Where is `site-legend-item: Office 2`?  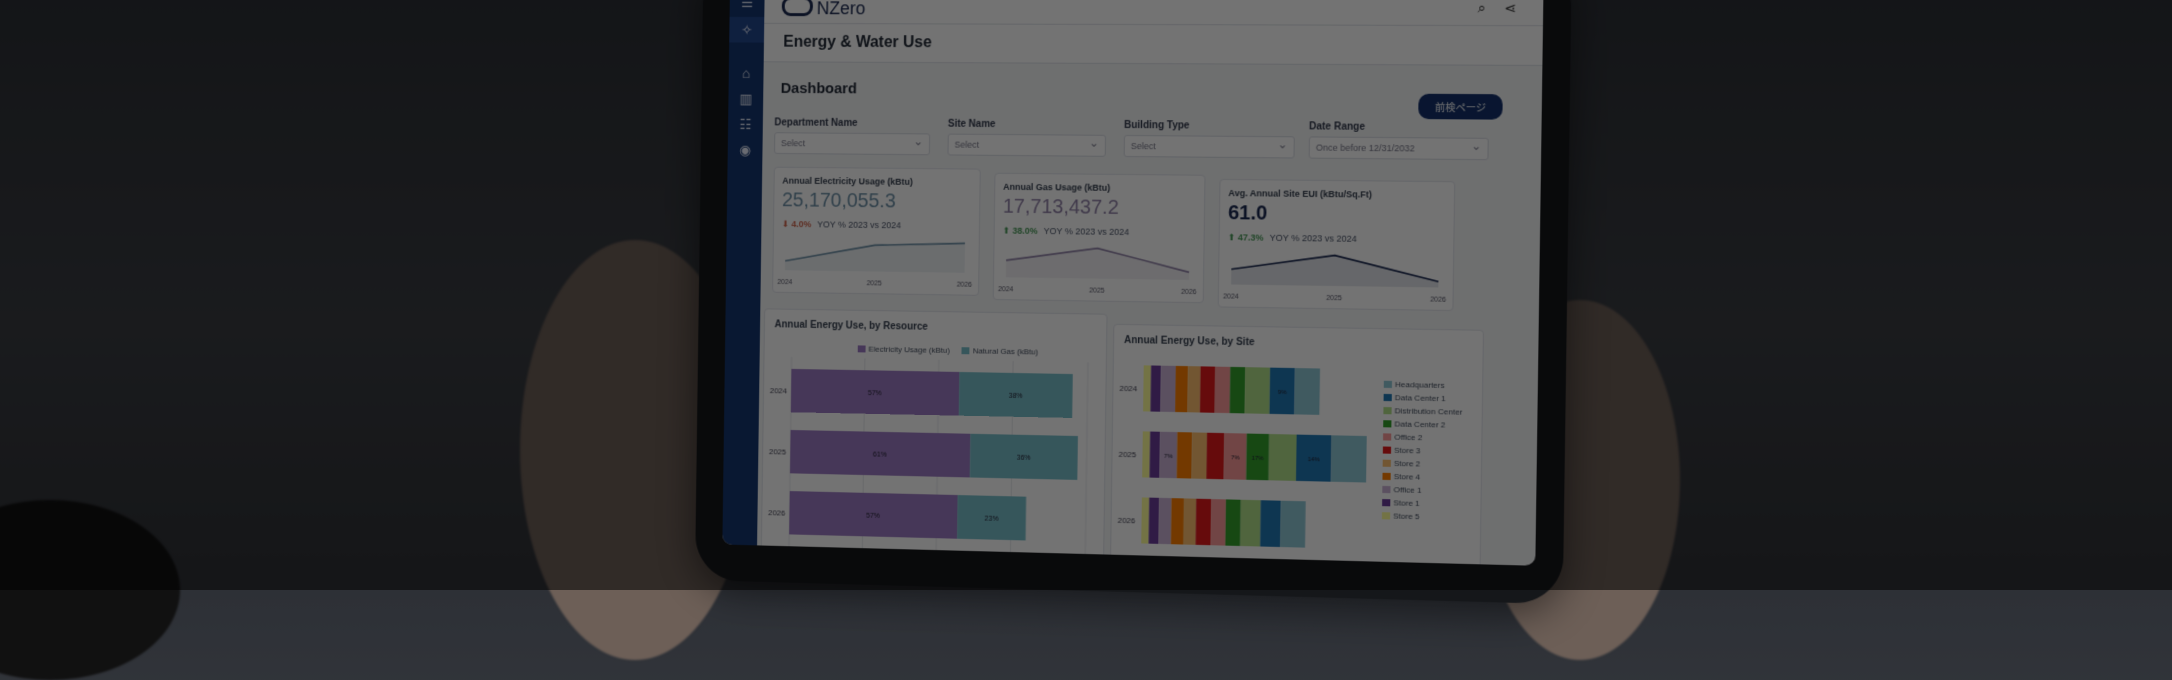 site-legend-item: Office 2 is located at coordinates (1402, 437).